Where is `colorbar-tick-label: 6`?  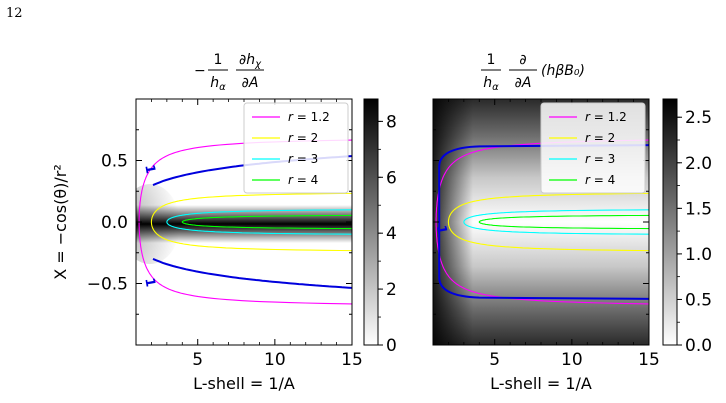 colorbar-tick-label: 6 is located at coordinates (391, 178).